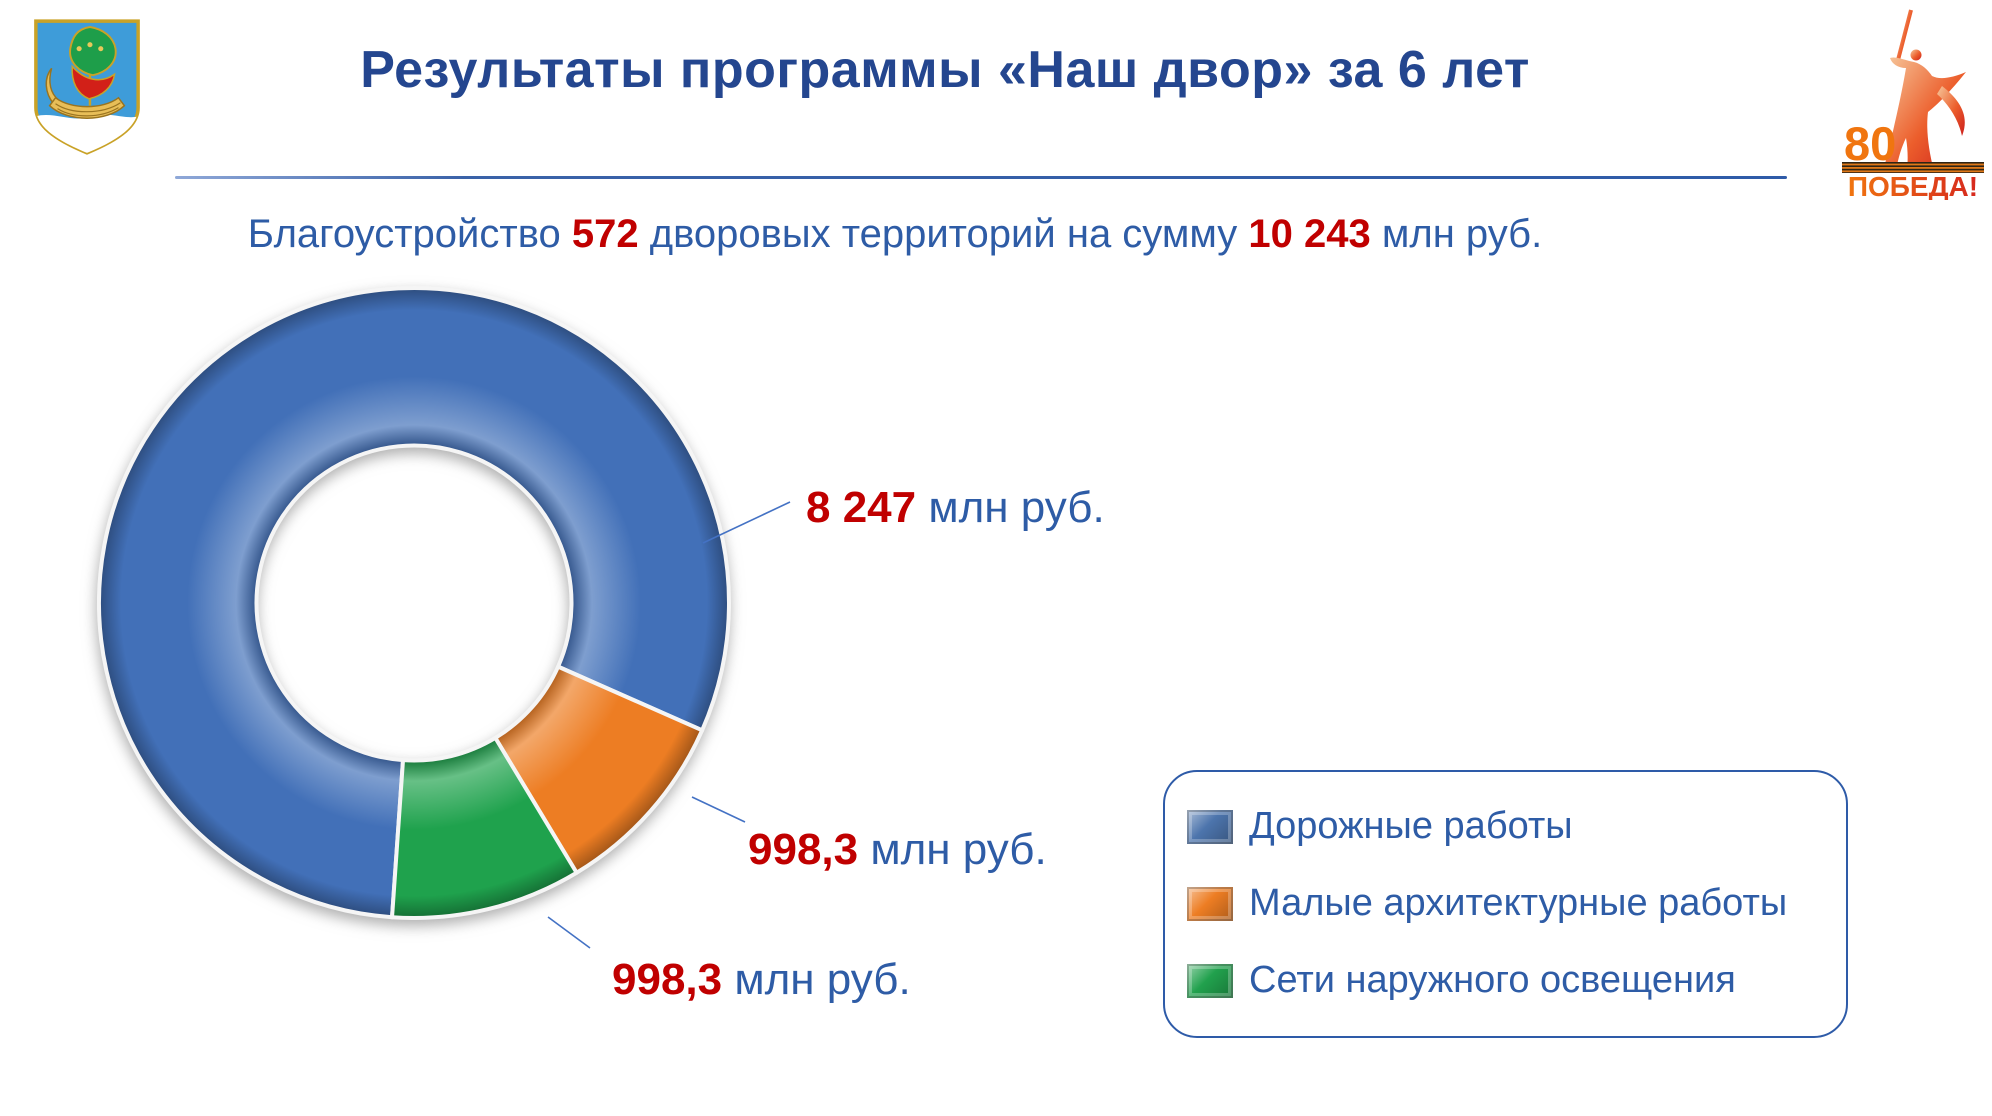 This screenshot has width=1992, height=1116. I want to click on leader-lines, so click(669, 725).